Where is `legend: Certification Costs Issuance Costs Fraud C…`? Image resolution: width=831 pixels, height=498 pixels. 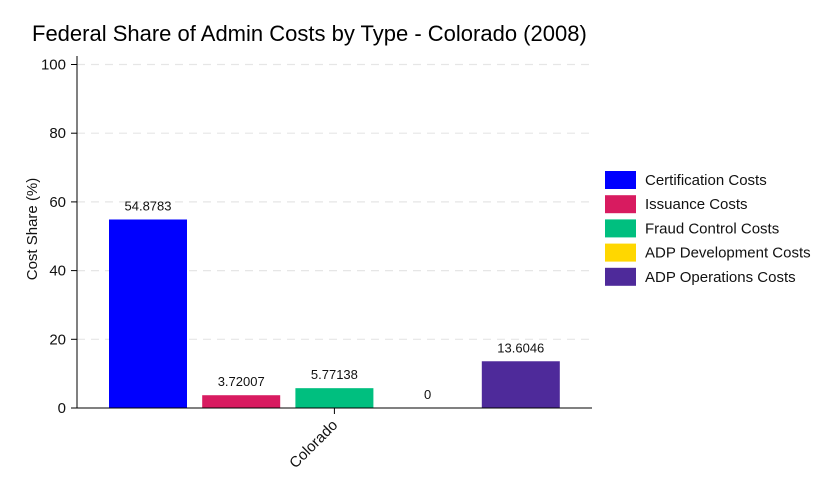
legend: Certification Costs Issuance Costs Fraud C… is located at coordinates (708, 228).